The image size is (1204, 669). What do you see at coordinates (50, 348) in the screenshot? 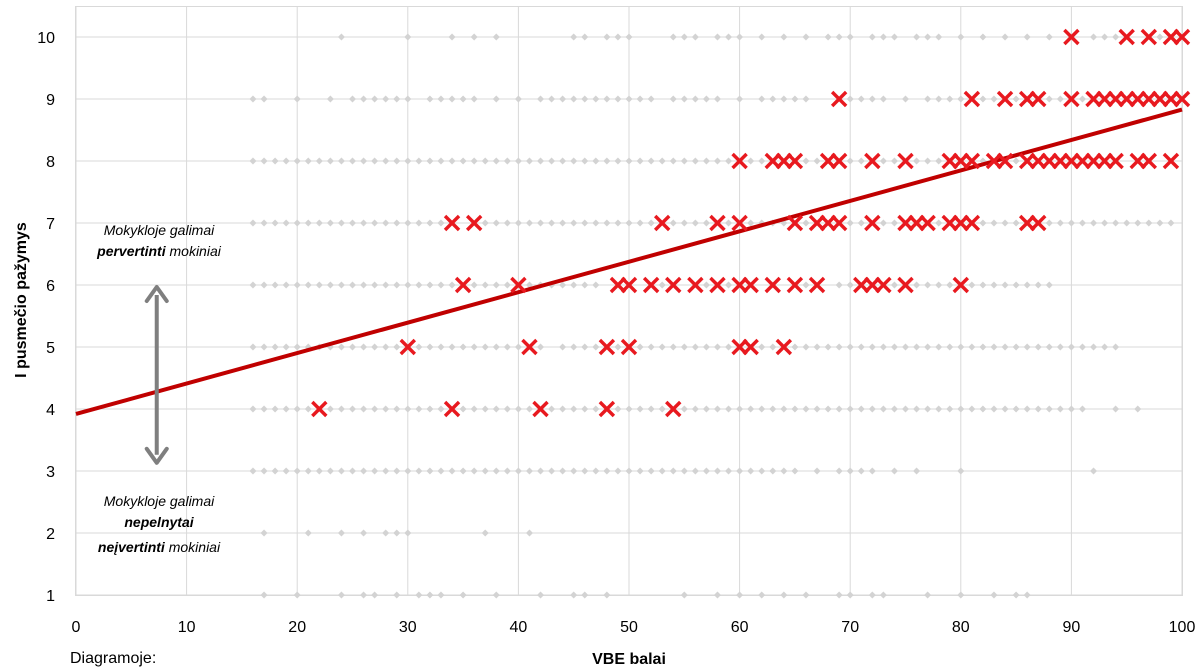
I see `y-tick-label: 5` at bounding box center [50, 348].